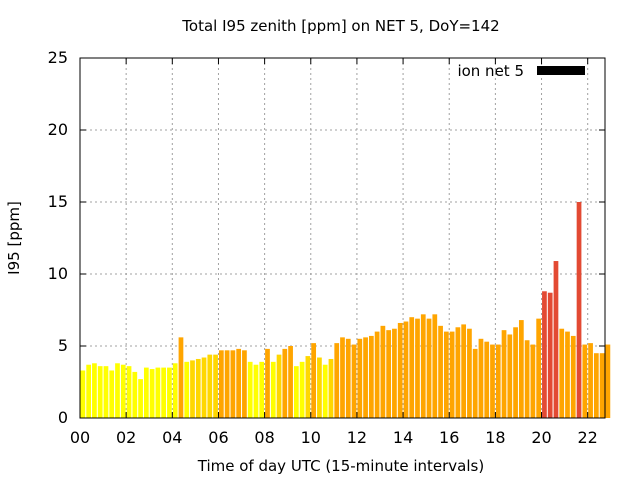 Image resolution: width=640 pixels, height=480 pixels. I want to click on x-tick-label: 12, so click(357, 437).